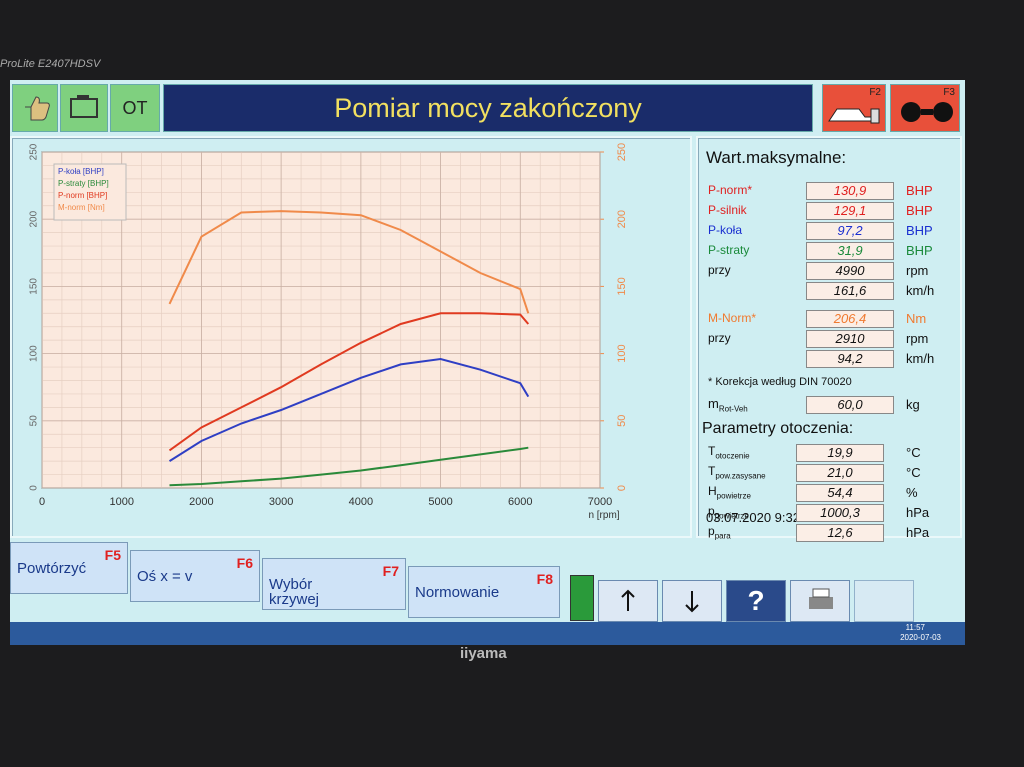 The height and width of the screenshot is (767, 1024). Describe the element at coordinates (833, 359) in the screenshot. I see `value-row: 94,2 km/h` at that location.